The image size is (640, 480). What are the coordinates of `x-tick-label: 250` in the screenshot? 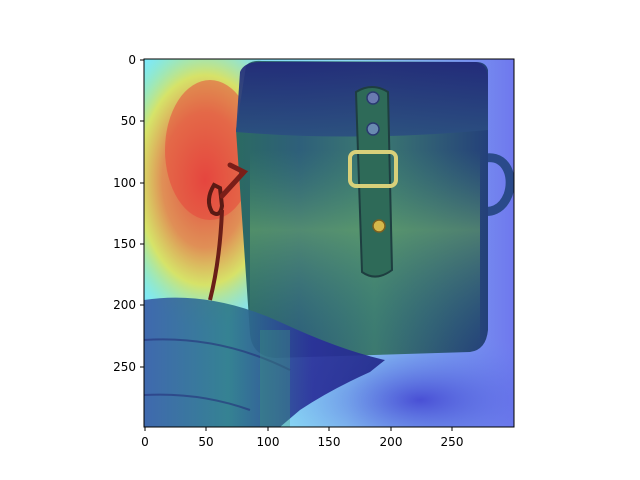 It's located at (452, 442).